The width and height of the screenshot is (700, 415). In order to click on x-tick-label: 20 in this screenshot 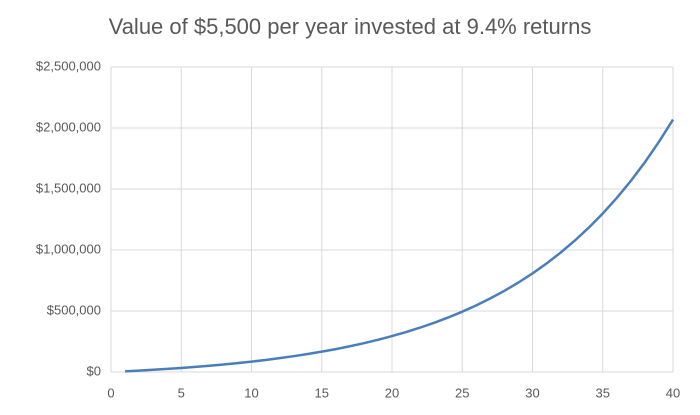, I will do `click(392, 392)`.